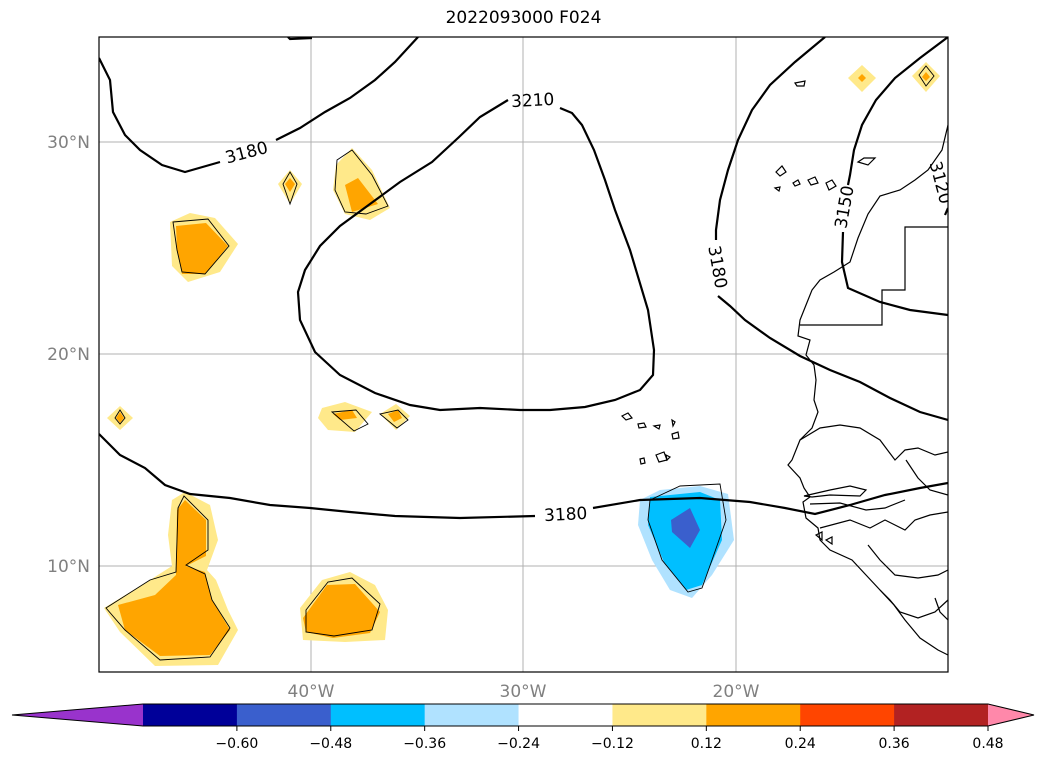 Image resolution: width=1047 pixels, height=765 pixels. What do you see at coordinates (894, 744) in the screenshot?
I see `colorbar-tick-label: 0.36` at bounding box center [894, 744].